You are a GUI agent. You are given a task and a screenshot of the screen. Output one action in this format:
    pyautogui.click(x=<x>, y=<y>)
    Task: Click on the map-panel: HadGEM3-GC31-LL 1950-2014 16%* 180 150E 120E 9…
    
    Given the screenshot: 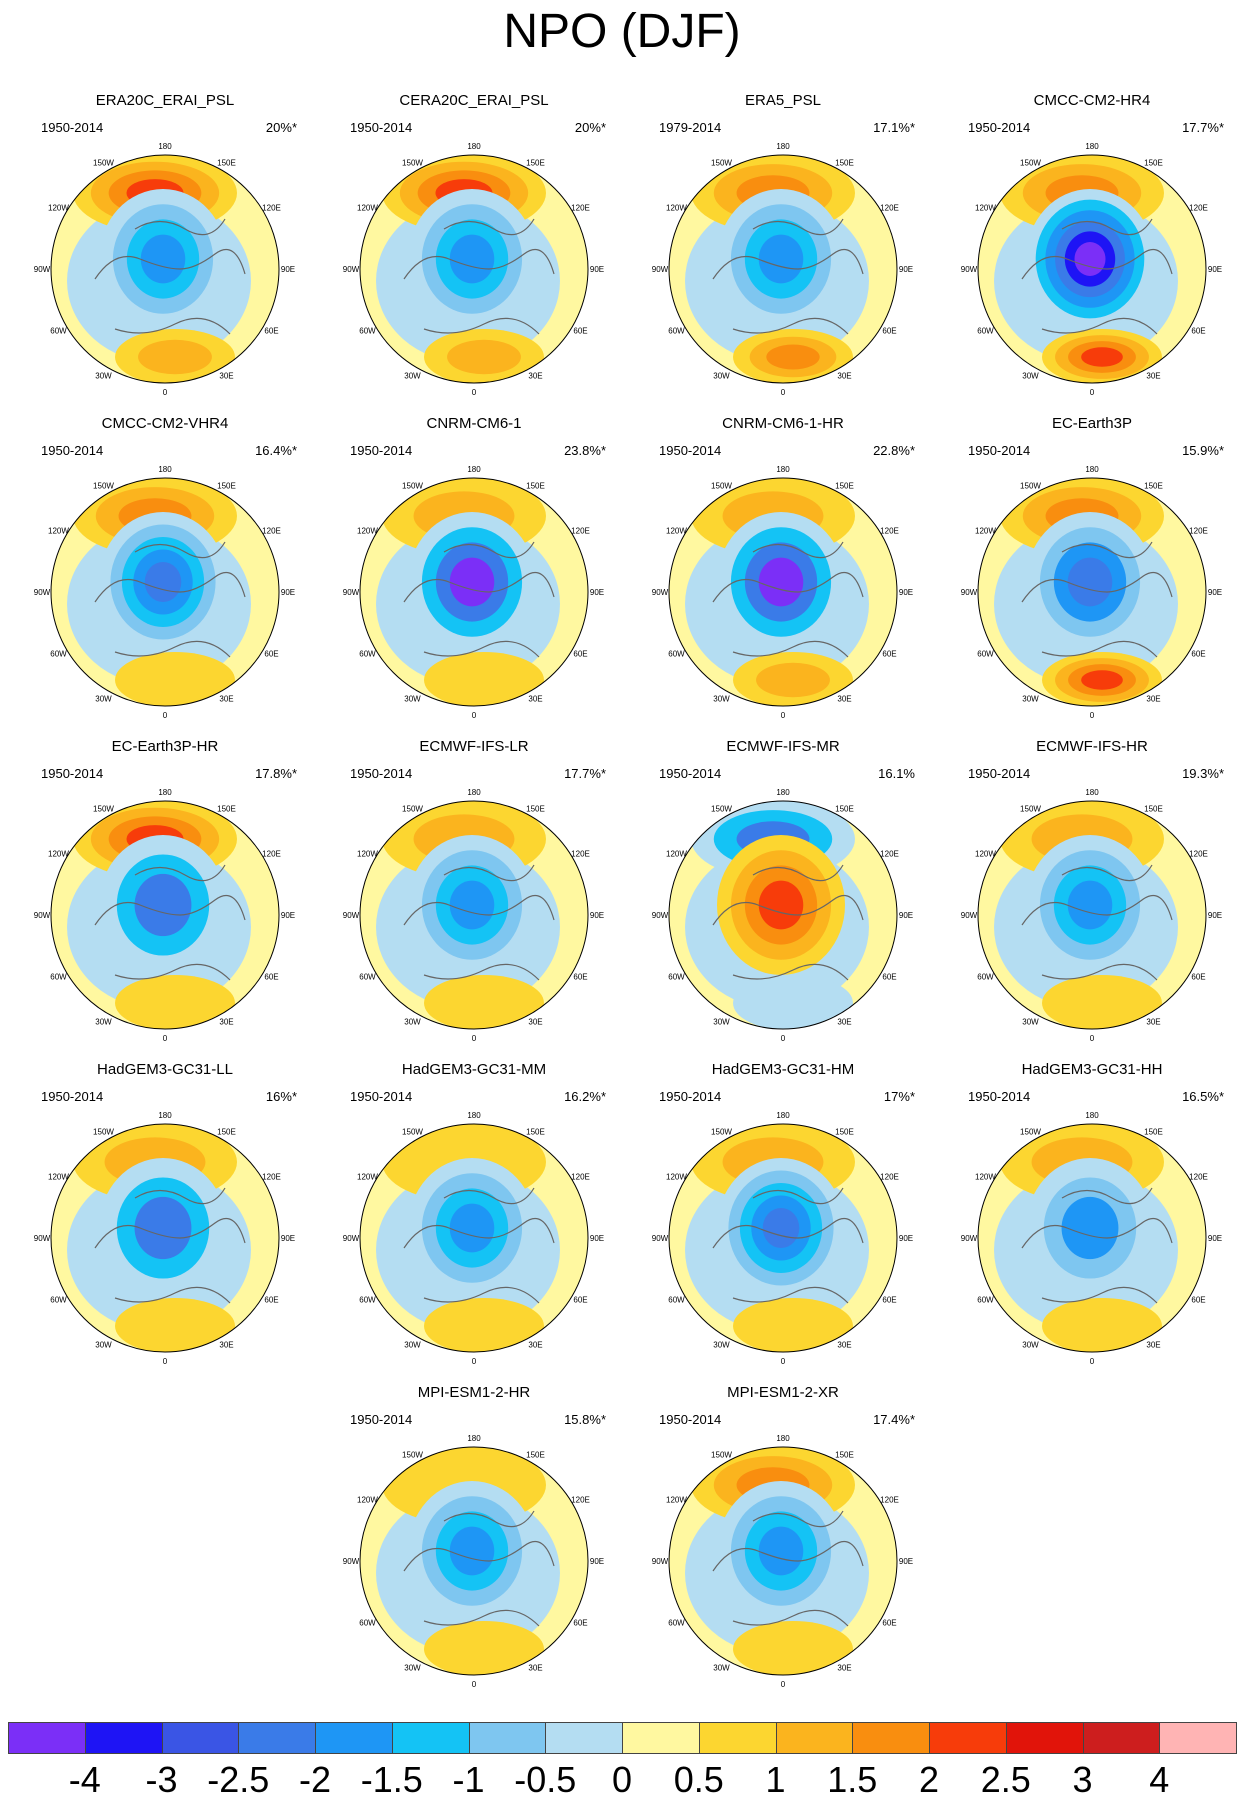 What is the action you would take?
    pyautogui.click(x=165, y=1220)
    